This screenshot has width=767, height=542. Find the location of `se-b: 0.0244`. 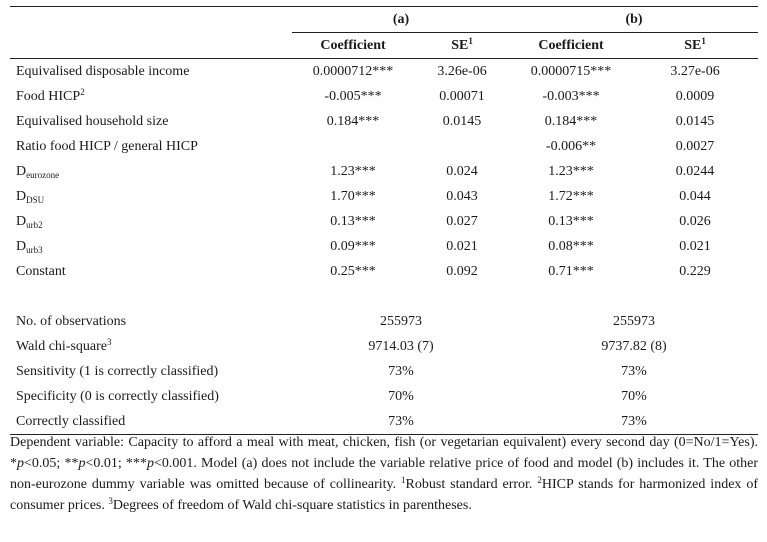

se-b: 0.0244 is located at coordinates (695, 171).